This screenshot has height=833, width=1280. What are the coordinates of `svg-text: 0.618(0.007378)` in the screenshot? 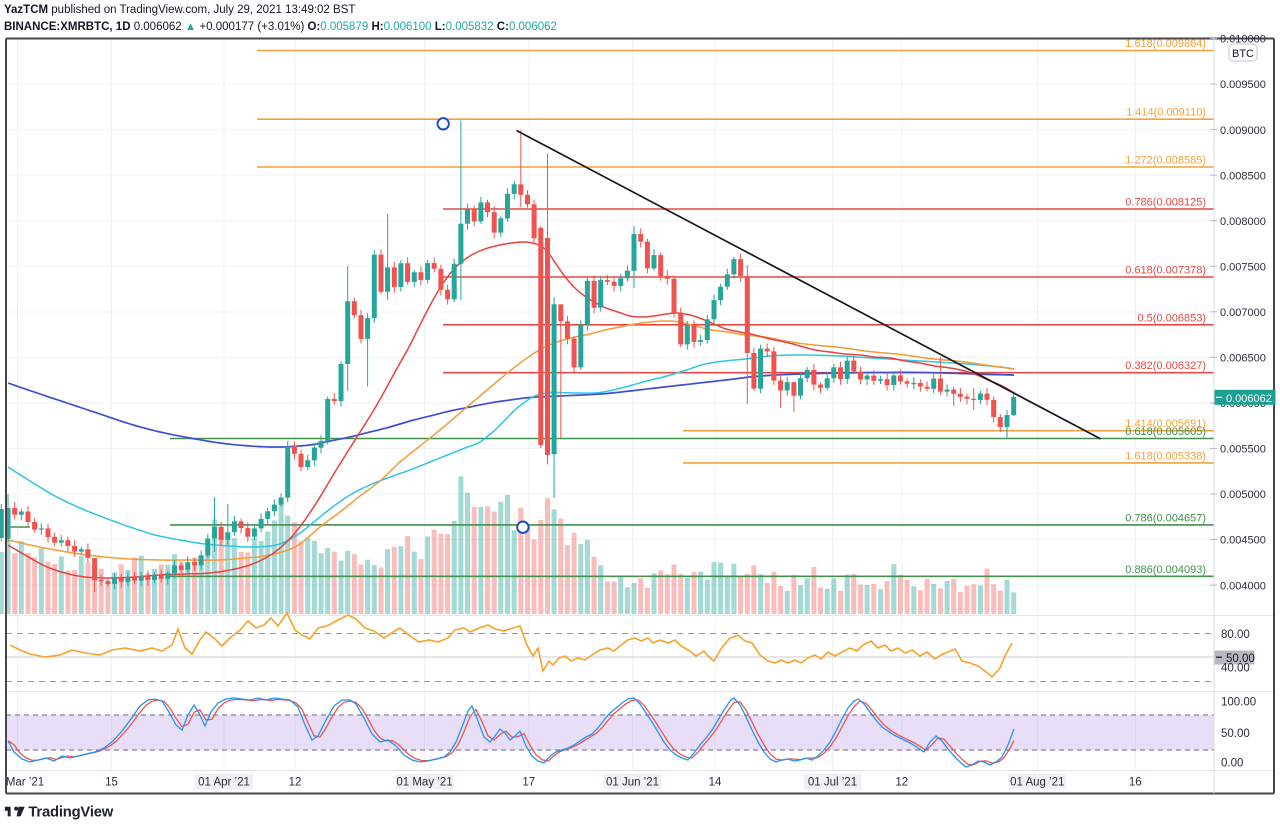 It's located at (1165, 271).